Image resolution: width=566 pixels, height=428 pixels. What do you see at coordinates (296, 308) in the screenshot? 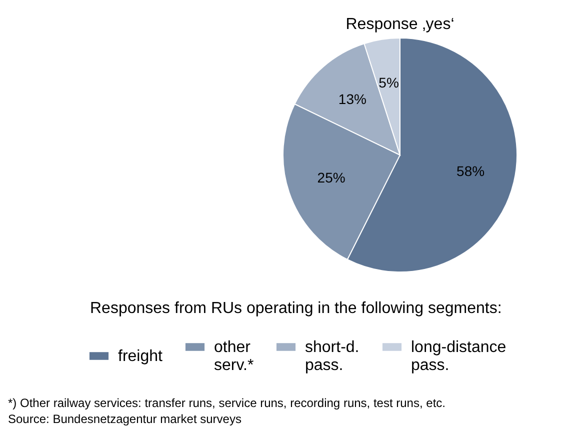
I see `legend-title: Responses from RUs operating in the following segments:` at bounding box center [296, 308].